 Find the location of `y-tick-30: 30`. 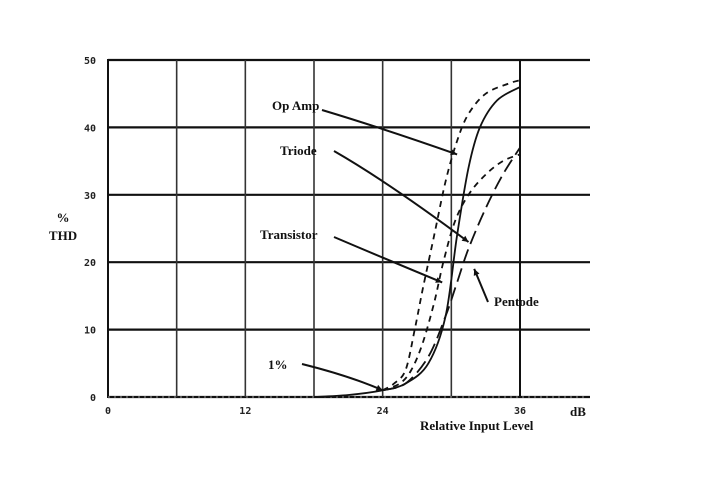

y-tick-30: 30 is located at coordinates (90, 196).